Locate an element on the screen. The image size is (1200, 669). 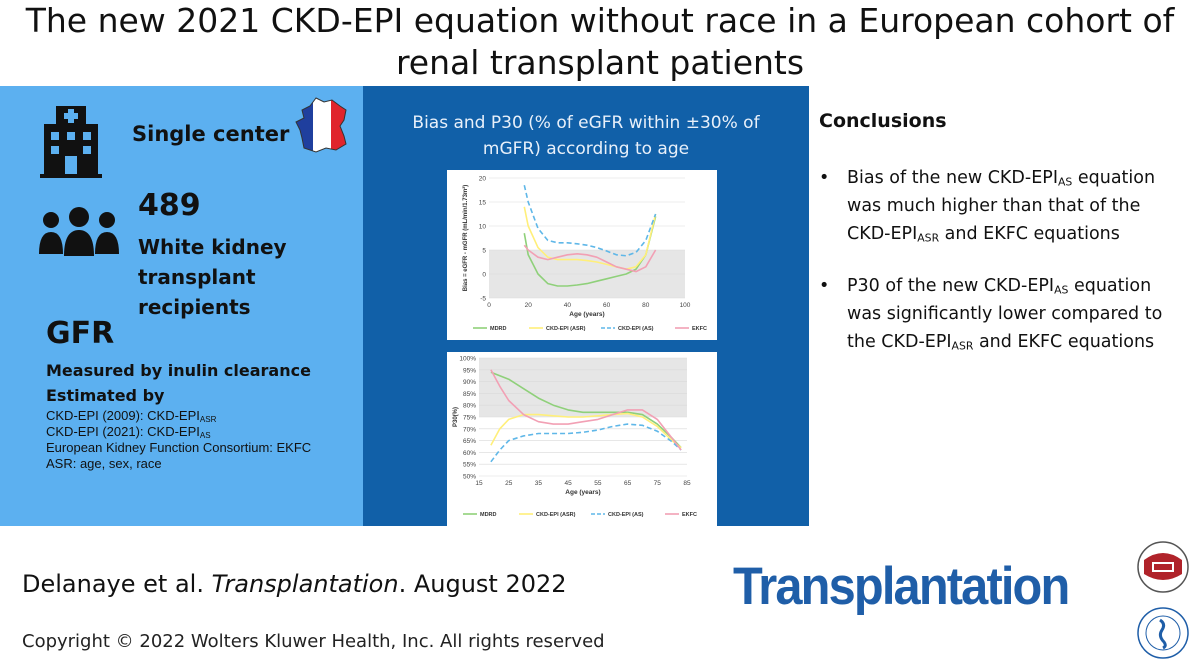
shaded-band is located at coordinates (583, 387).